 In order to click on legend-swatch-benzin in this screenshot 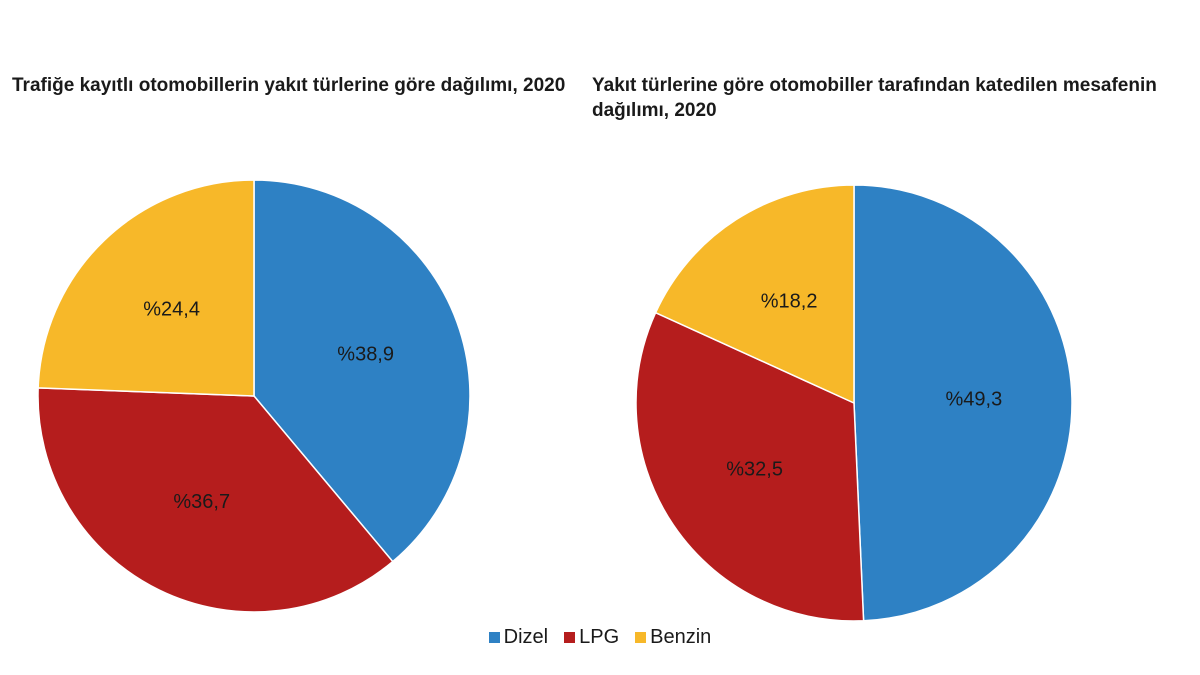, I will do `click(641, 637)`.